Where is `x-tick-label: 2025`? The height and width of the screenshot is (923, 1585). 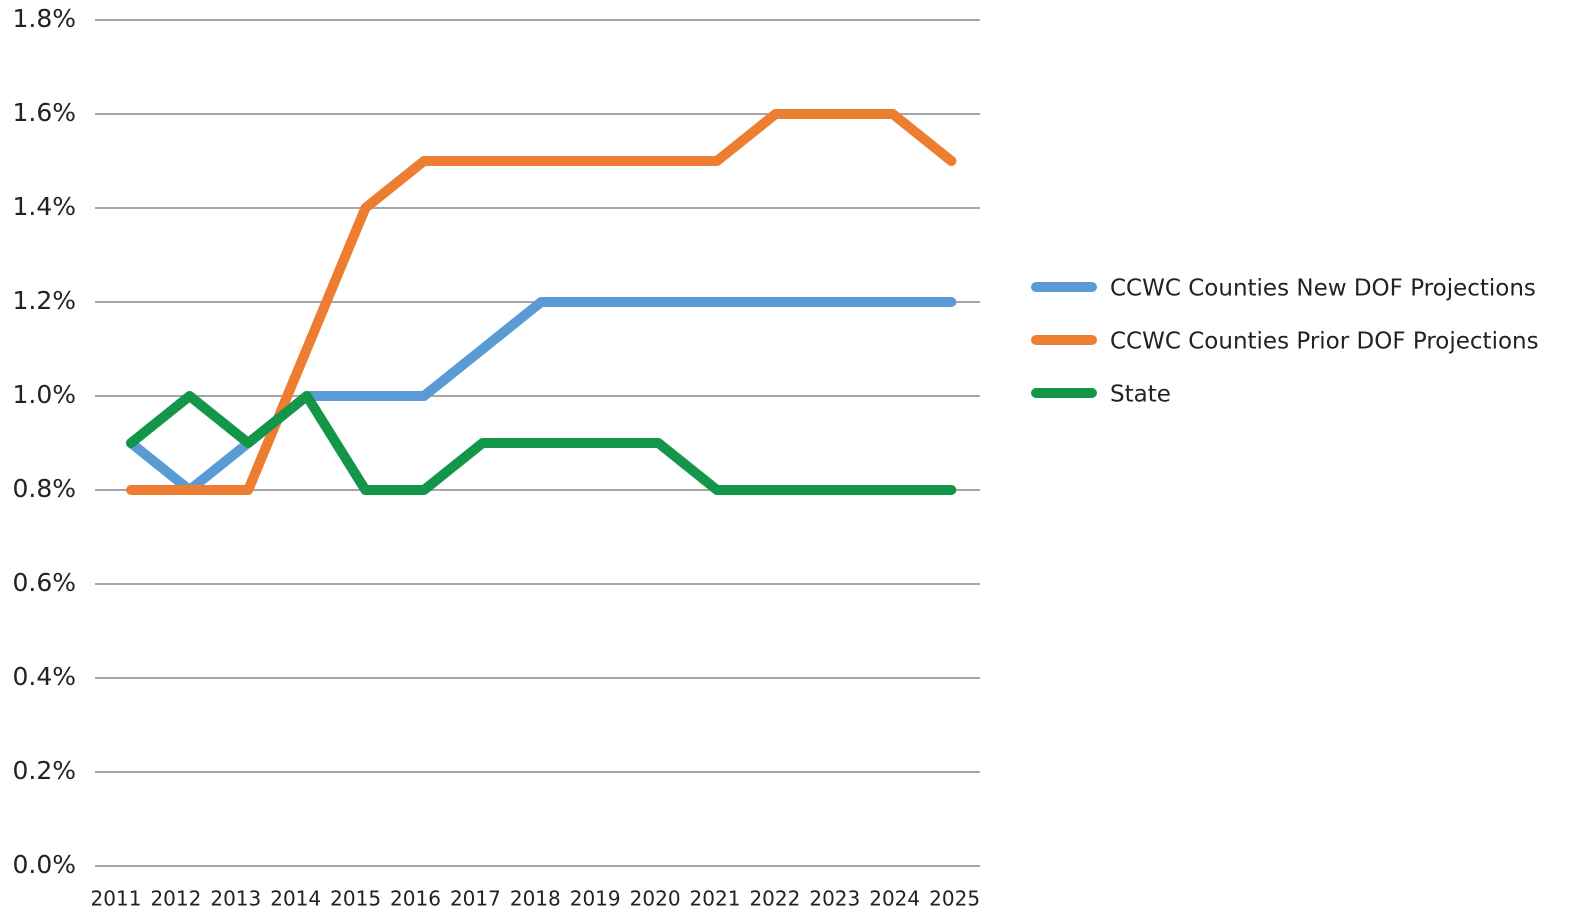 x-tick-label: 2025 is located at coordinates (954, 899).